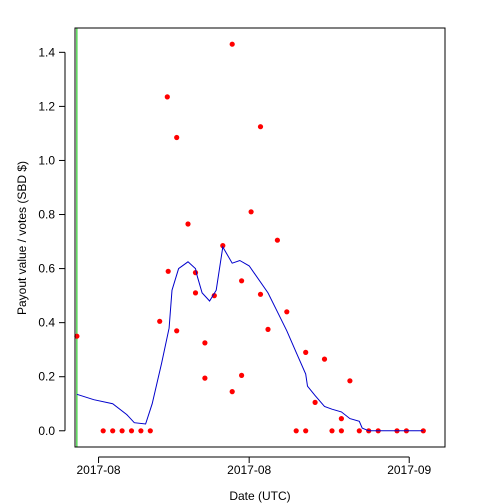 The width and height of the screenshot is (504, 504). Describe the element at coordinates (409, 470) in the screenshot. I see `x-tick-label-2: 2017-09` at that location.